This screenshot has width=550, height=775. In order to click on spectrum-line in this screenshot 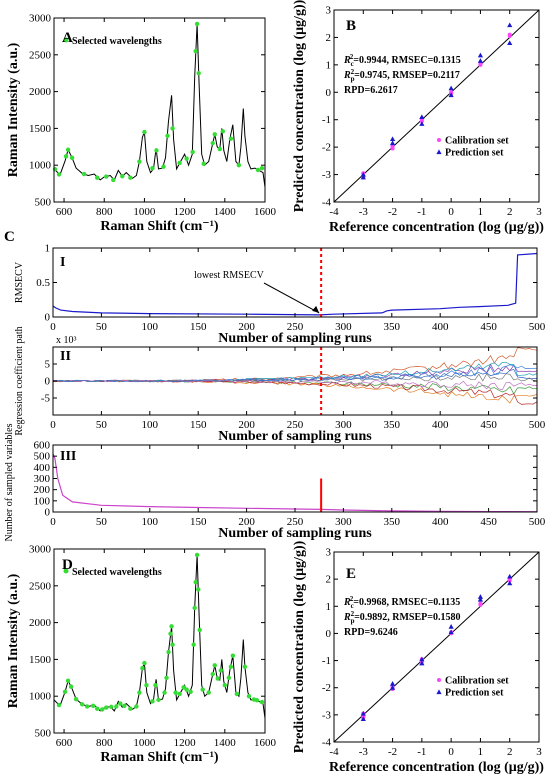, I will do `click(159, 105)`.